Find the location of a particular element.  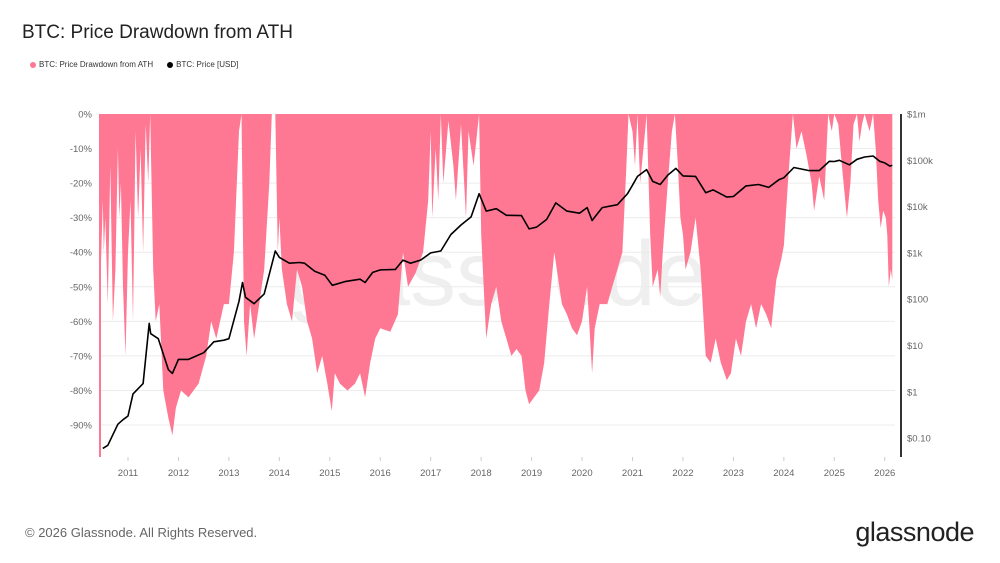

x-tick-label: 2013 is located at coordinates (228, 473).